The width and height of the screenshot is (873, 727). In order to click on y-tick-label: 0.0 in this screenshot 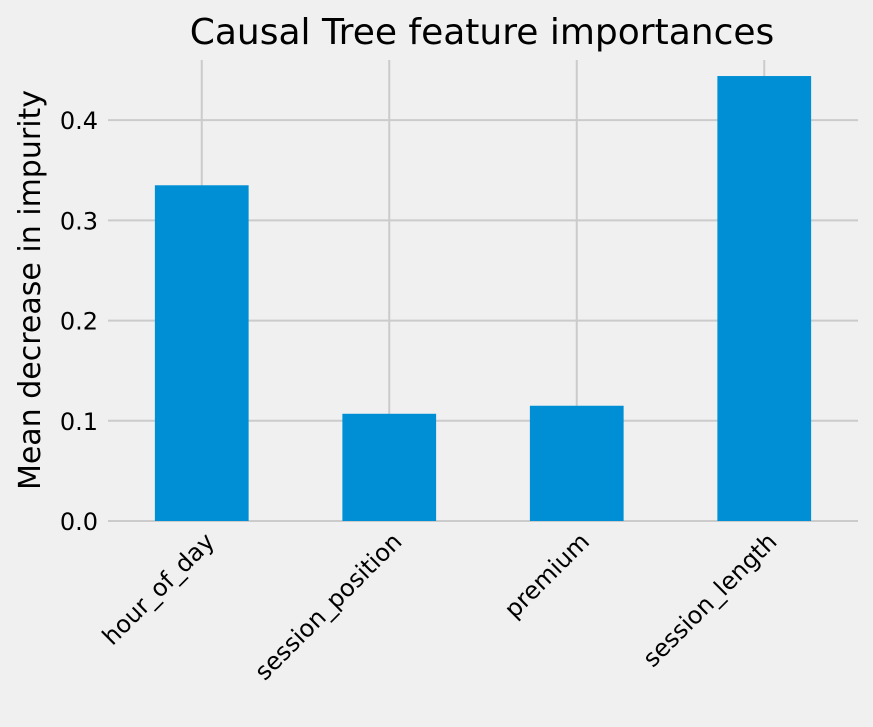, I will do `click(79, 522)`.